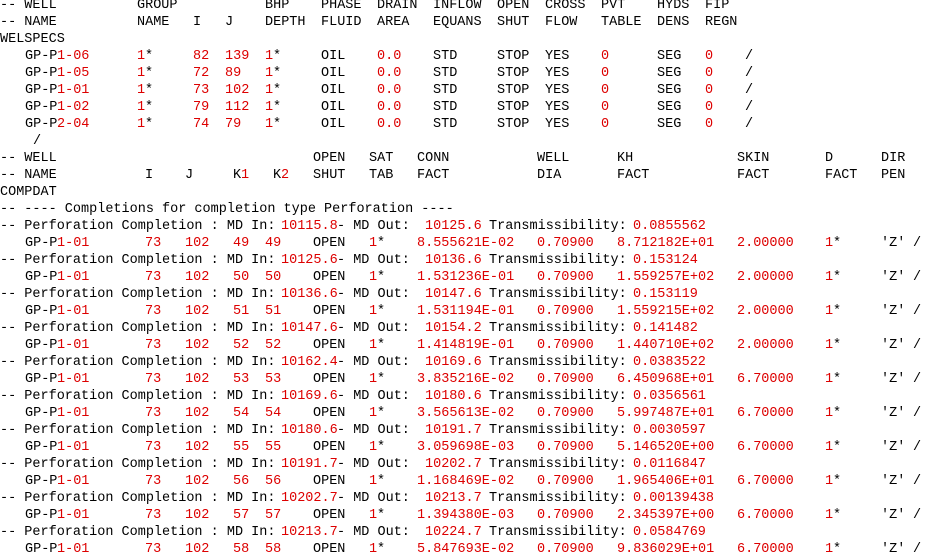  Describe the element at coordinates (464, 192) in the screenshot. I see `editor-line: COMPDAT` at that location.